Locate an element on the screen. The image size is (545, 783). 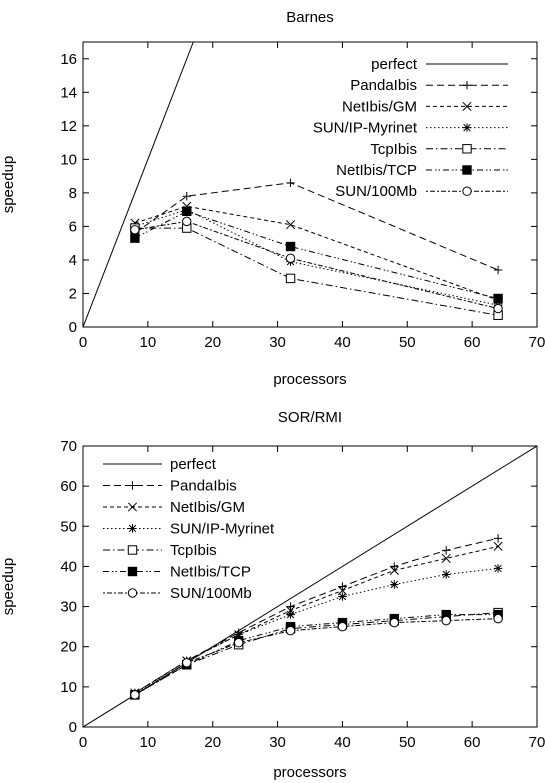
y-tick-label: 40 is located at coordinates (68, 566).